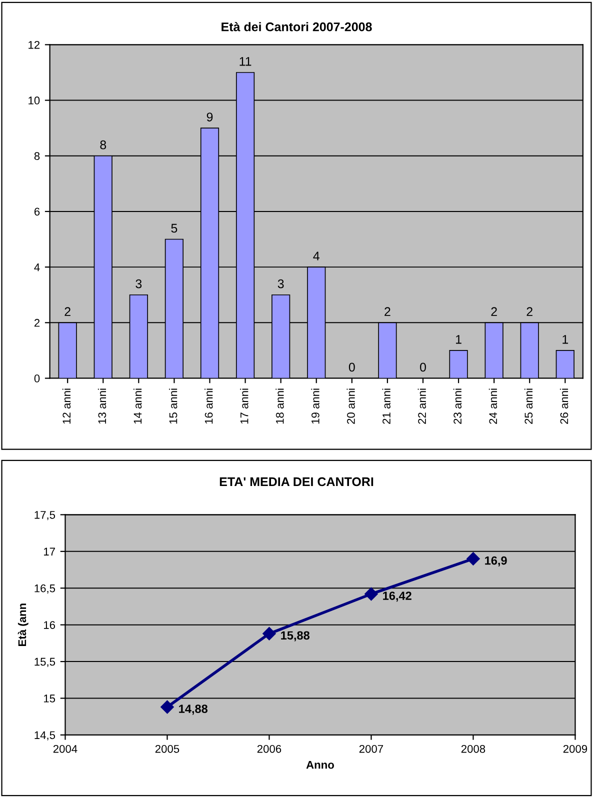  I want to click on x-tick-label: 2004, so click(65, 748).